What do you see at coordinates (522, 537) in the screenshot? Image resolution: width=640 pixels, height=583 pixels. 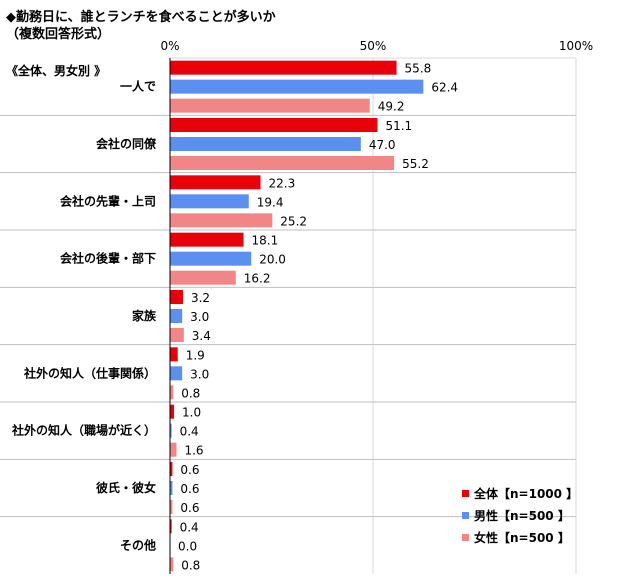 I see `legend-label-female: 女性【n=500 】` at bounding box center [522, 537].